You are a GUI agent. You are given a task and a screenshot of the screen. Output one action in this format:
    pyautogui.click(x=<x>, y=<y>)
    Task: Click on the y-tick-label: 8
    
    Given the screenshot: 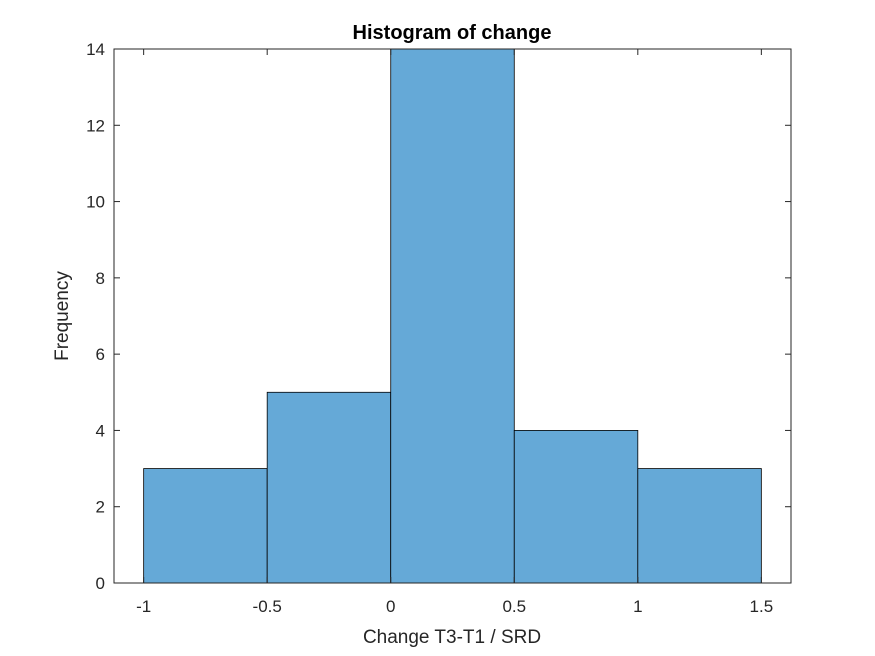 What is the action you would take?
    pyautogui.click(x=100, y=278)
    